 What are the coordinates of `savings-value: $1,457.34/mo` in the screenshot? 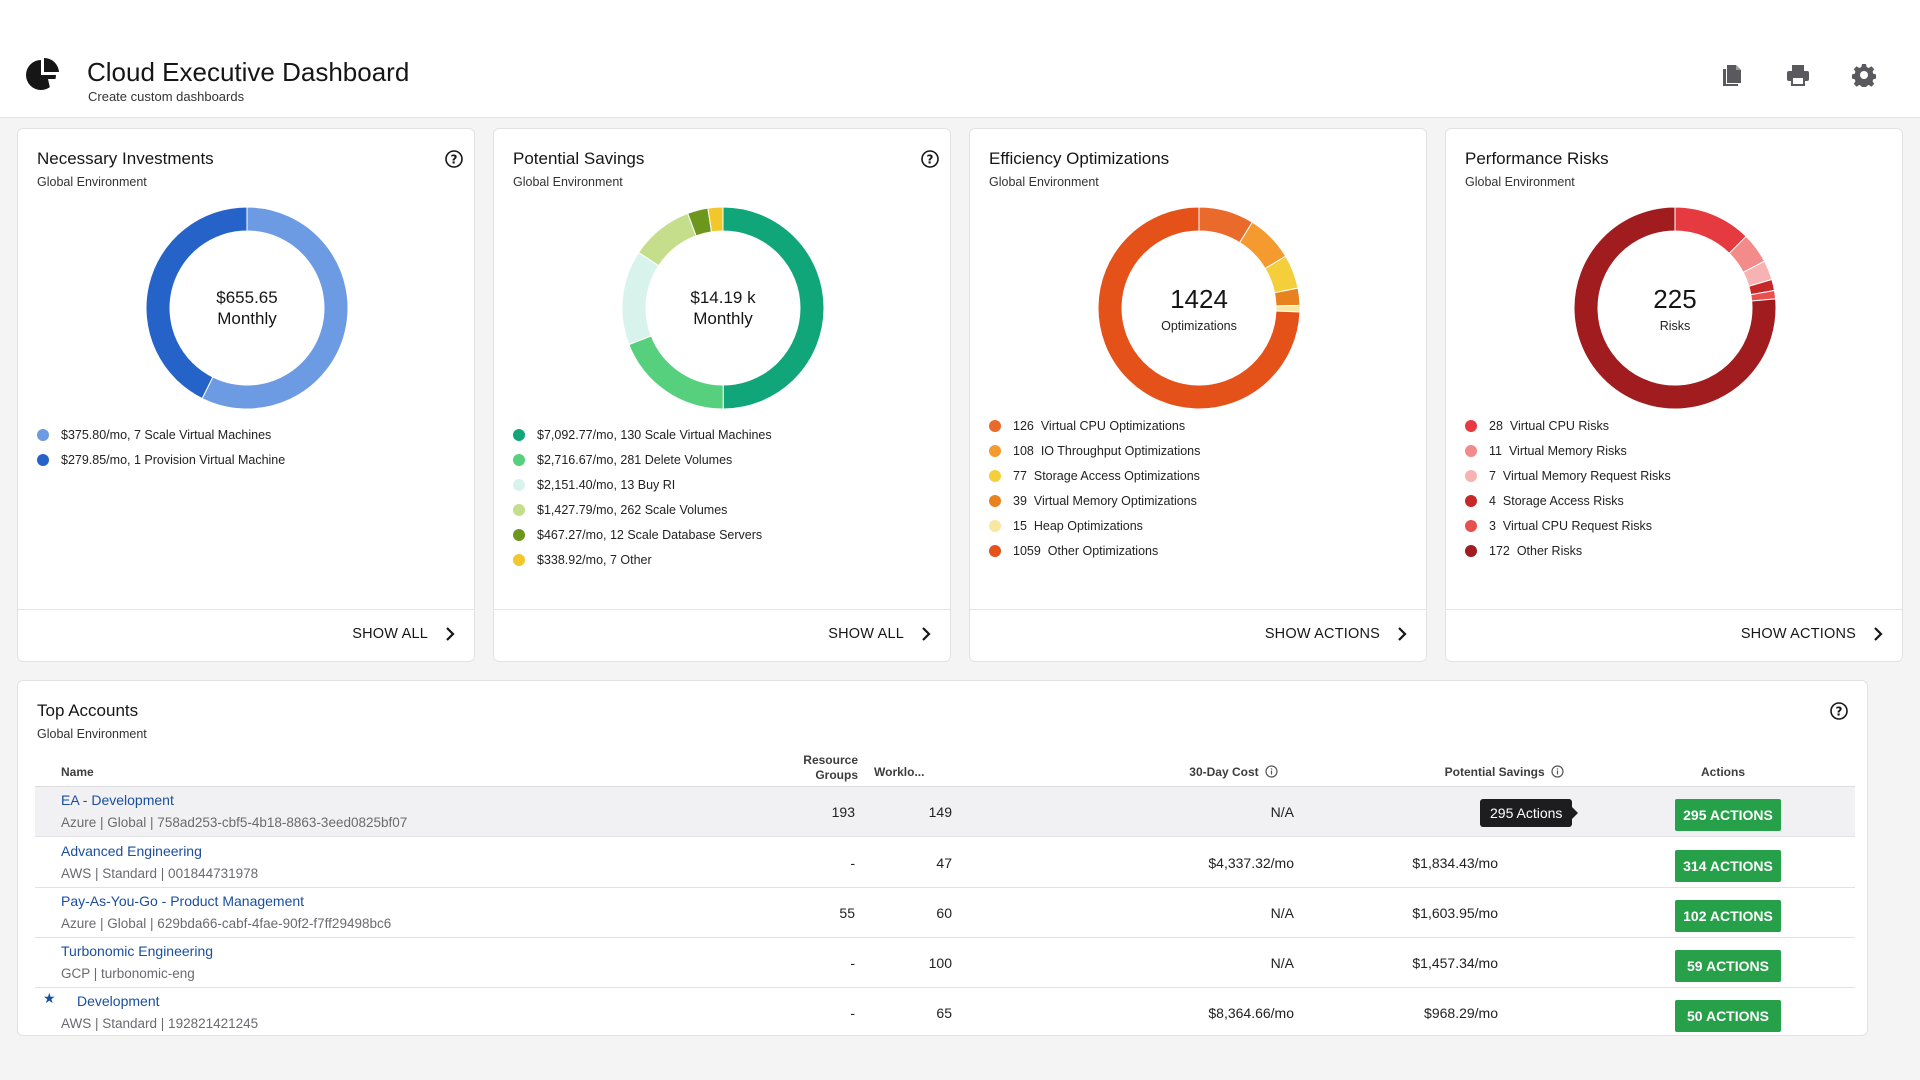 It's located at (1455, 963).